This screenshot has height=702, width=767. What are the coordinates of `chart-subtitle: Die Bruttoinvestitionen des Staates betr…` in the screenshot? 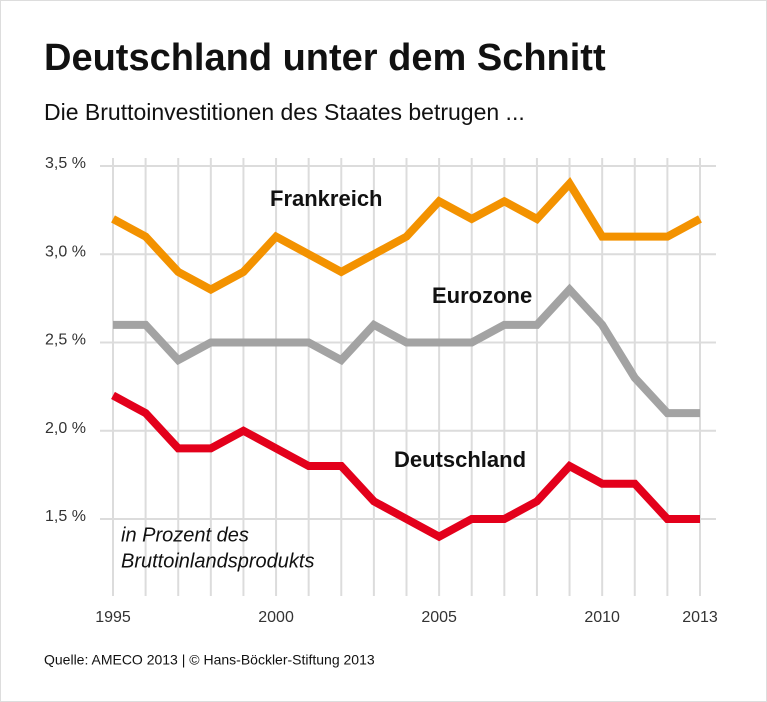 It's located at (284, 112).